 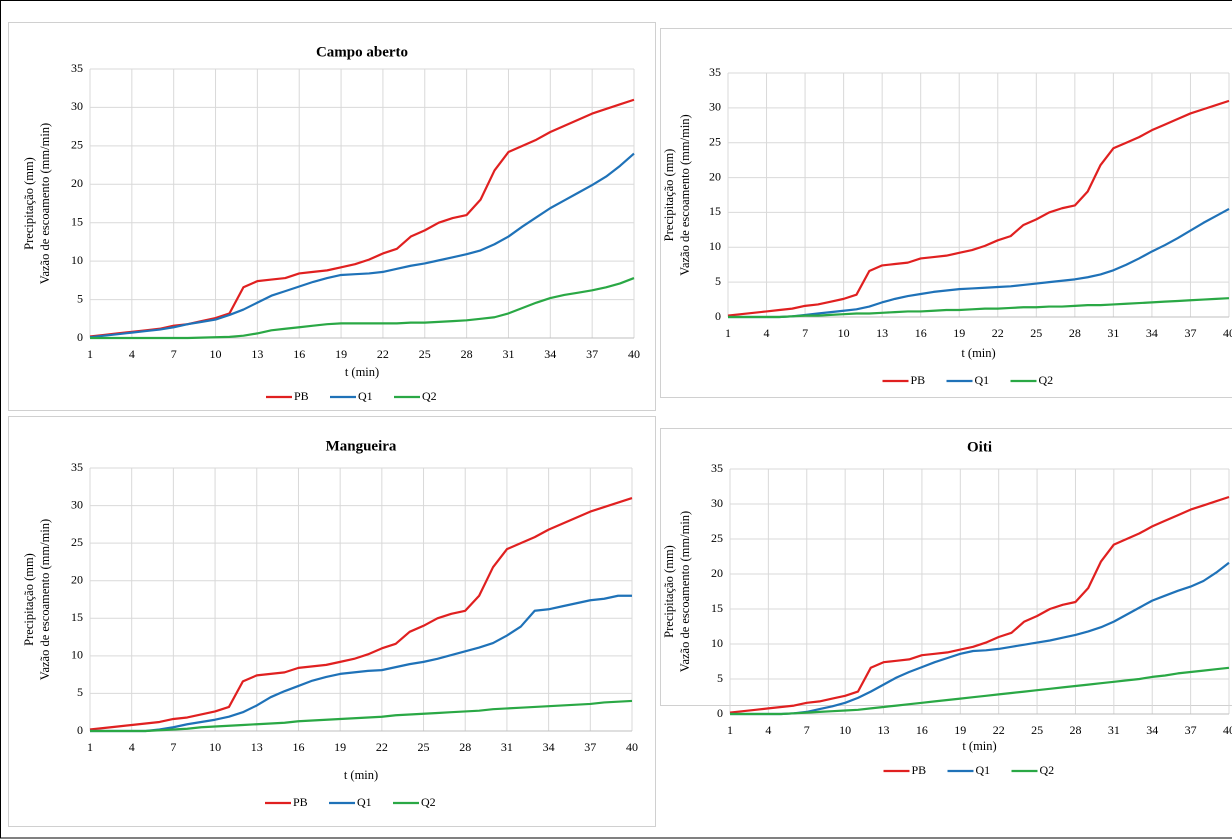 I want to click on chart-title: Oiti, so click(x=979, y=447).